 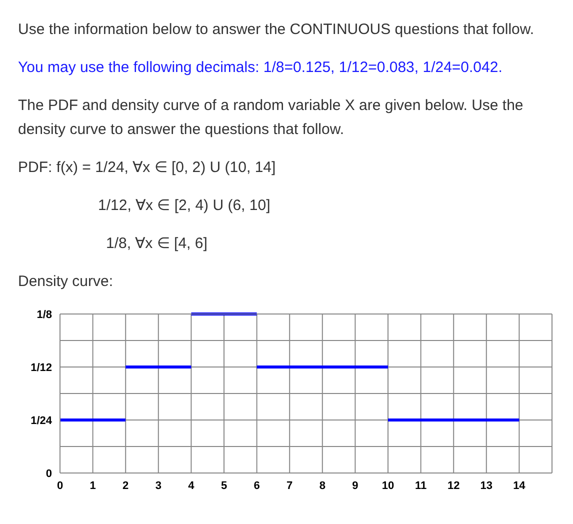 What do you see at coordinates (224, 486) in the screenshot?
I see `x-tick-label: 5` at bounding box center [224, 486].